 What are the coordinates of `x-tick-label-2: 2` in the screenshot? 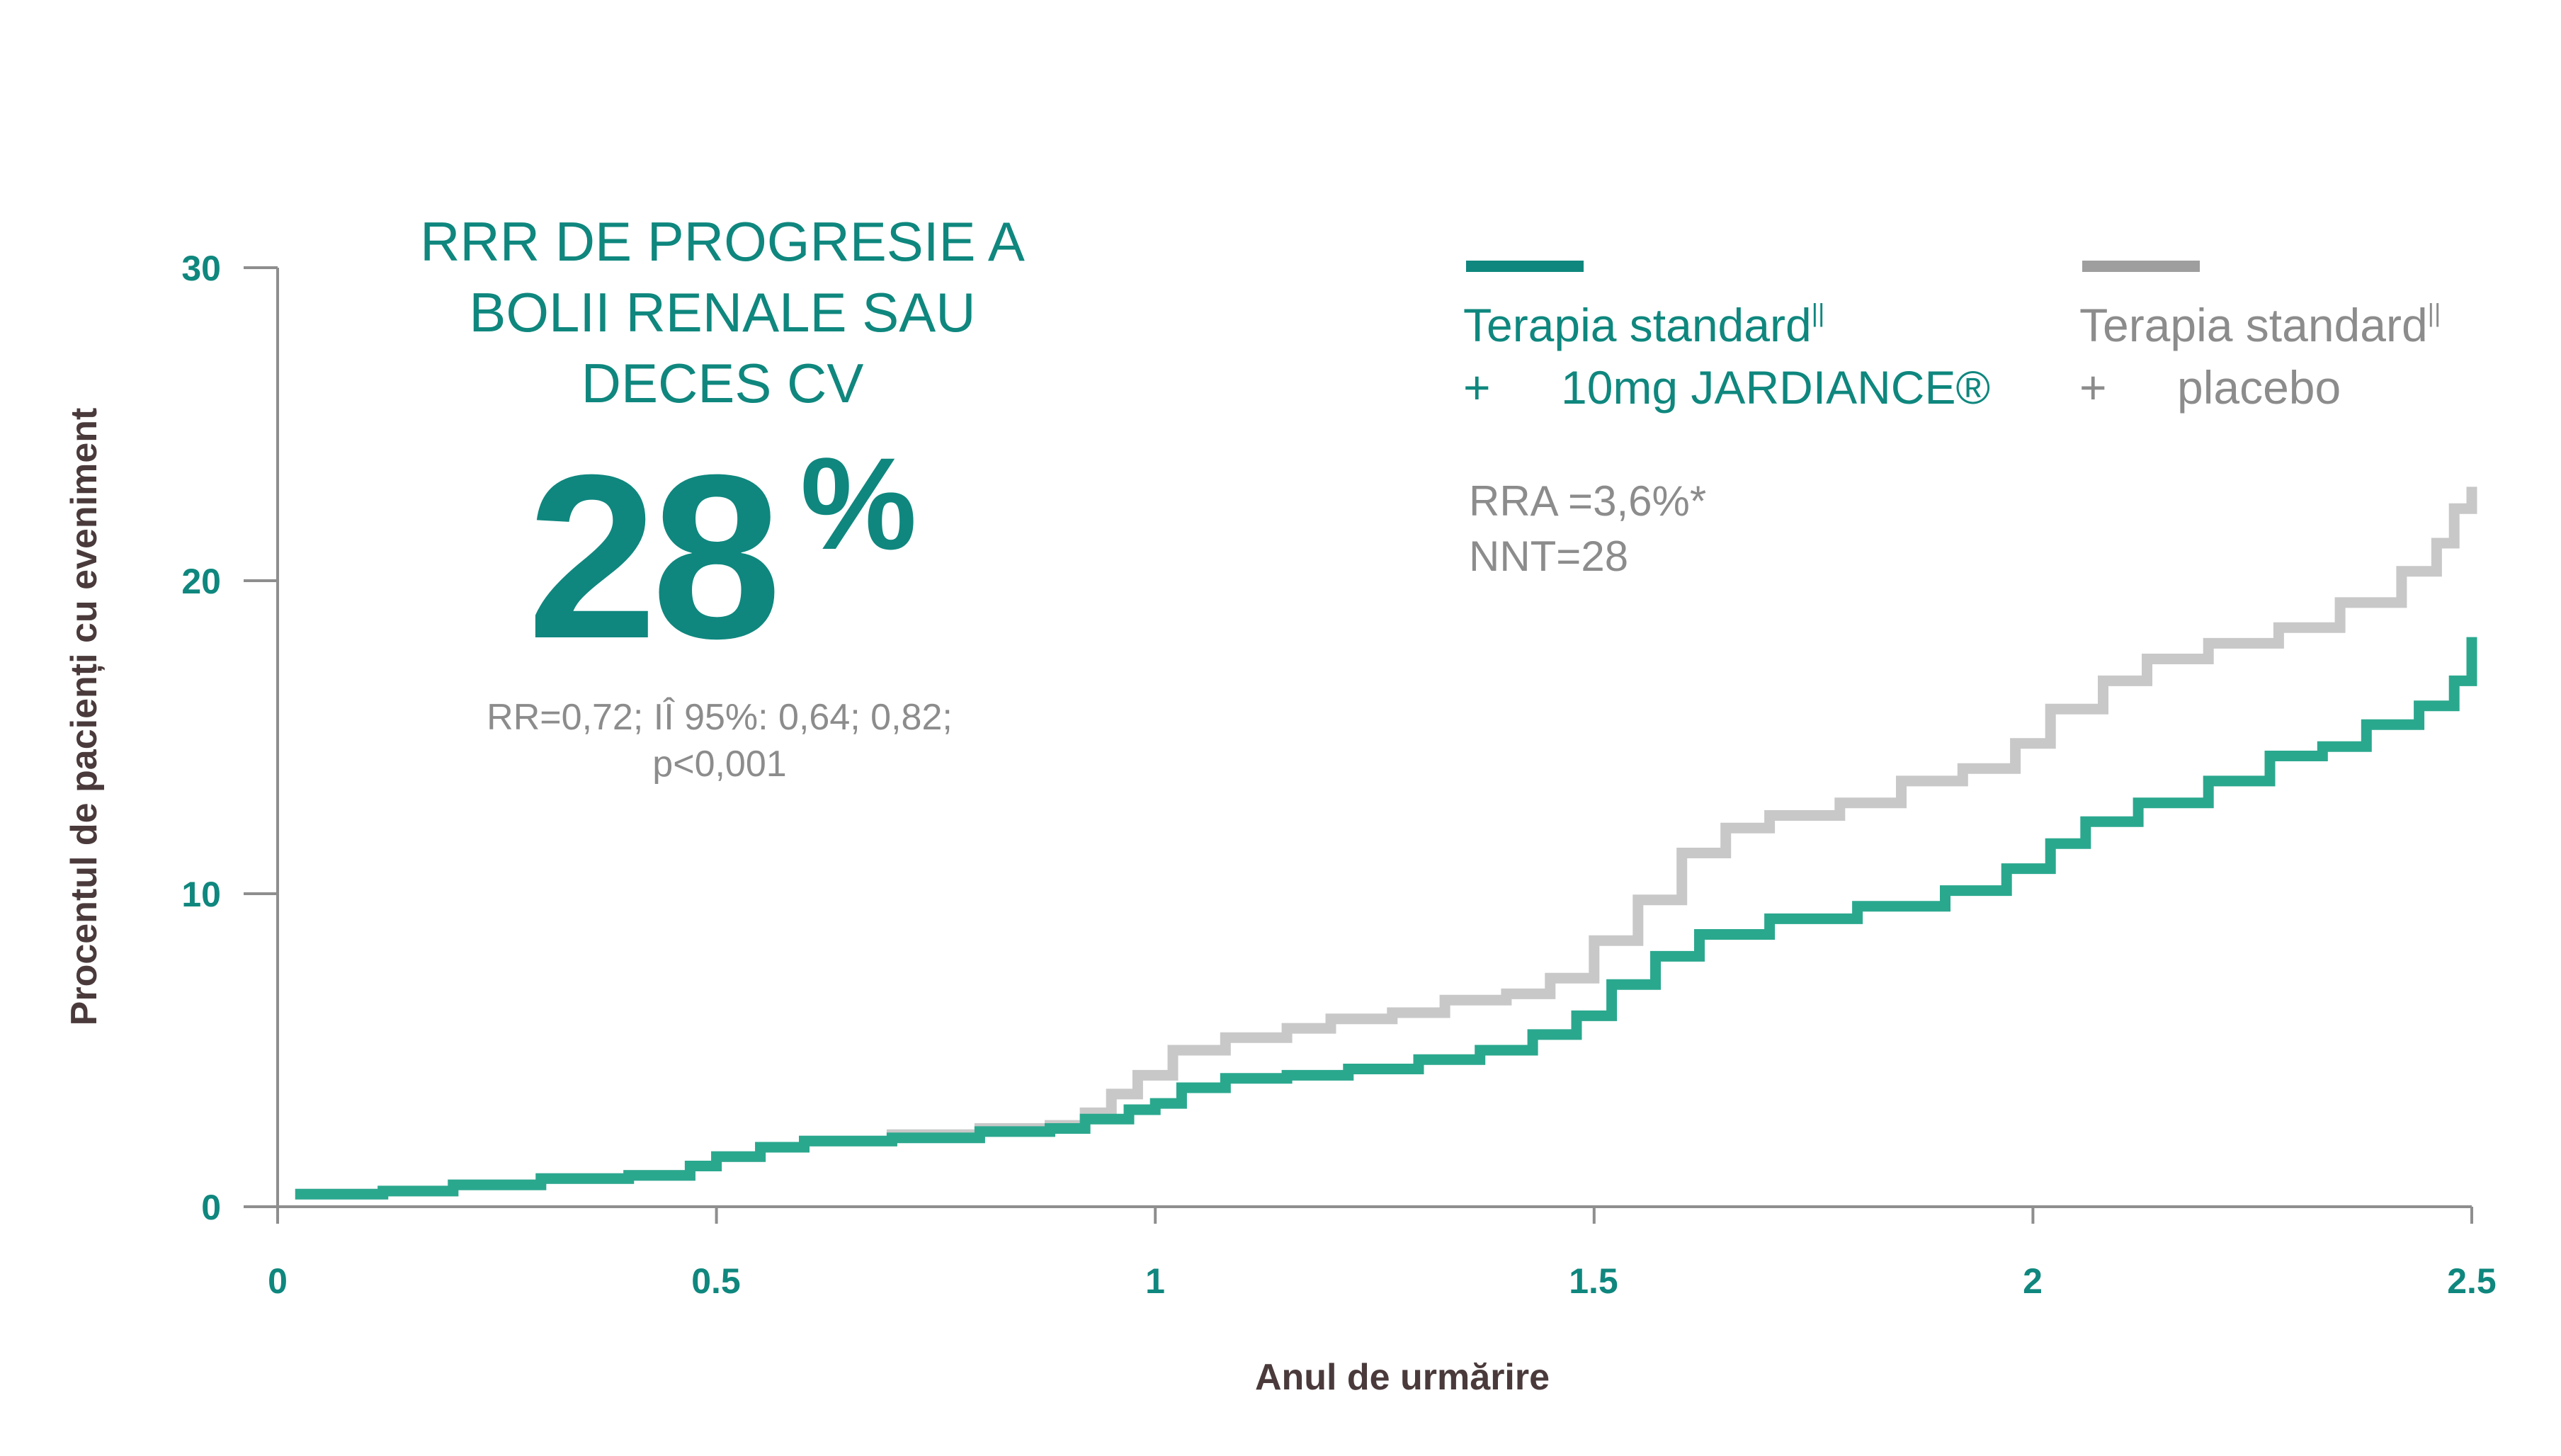 It's located at (2033, 1281).